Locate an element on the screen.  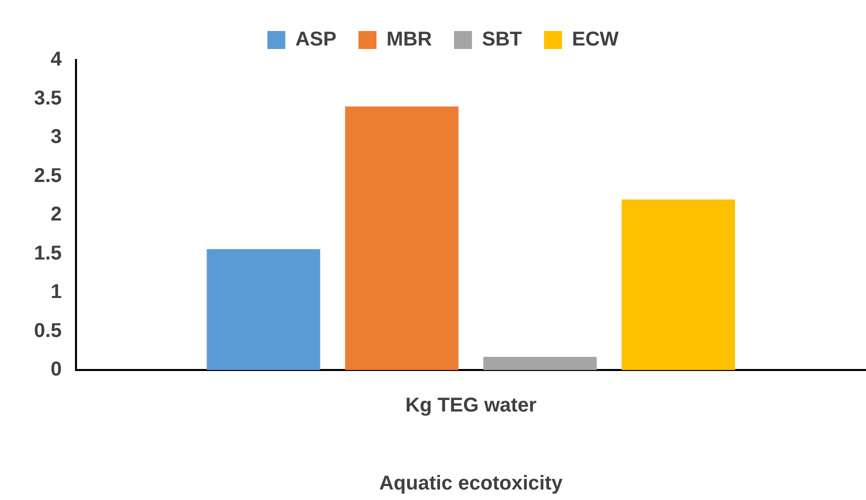
y-tick-label: 3 is located at coordinates (56, 137).